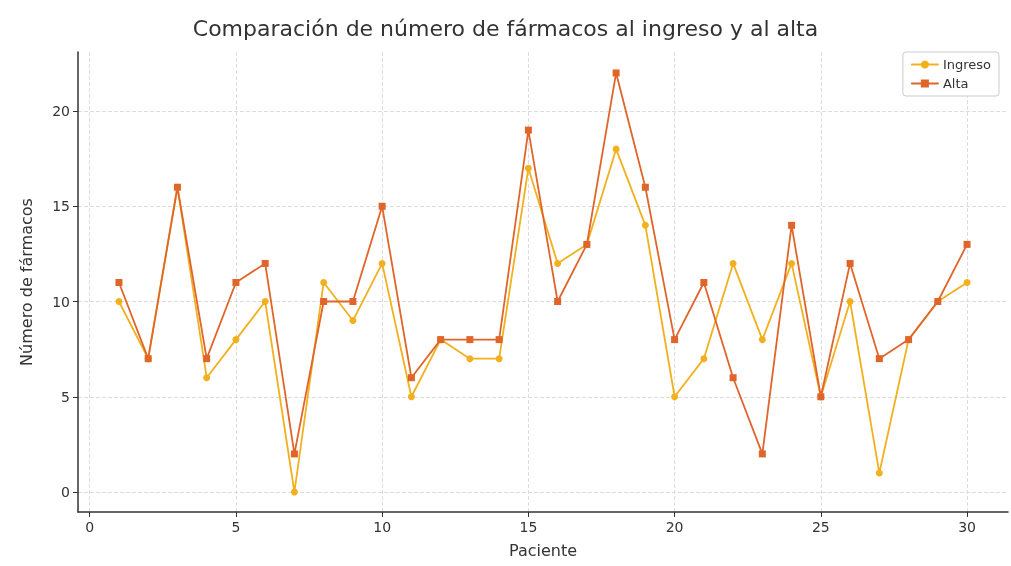 This screenshot has height=566, width=1011. What do you see at coordinates (955, 83) in the screenshot?
I see `legend-label: Alta` at bounding box center [955, 83].